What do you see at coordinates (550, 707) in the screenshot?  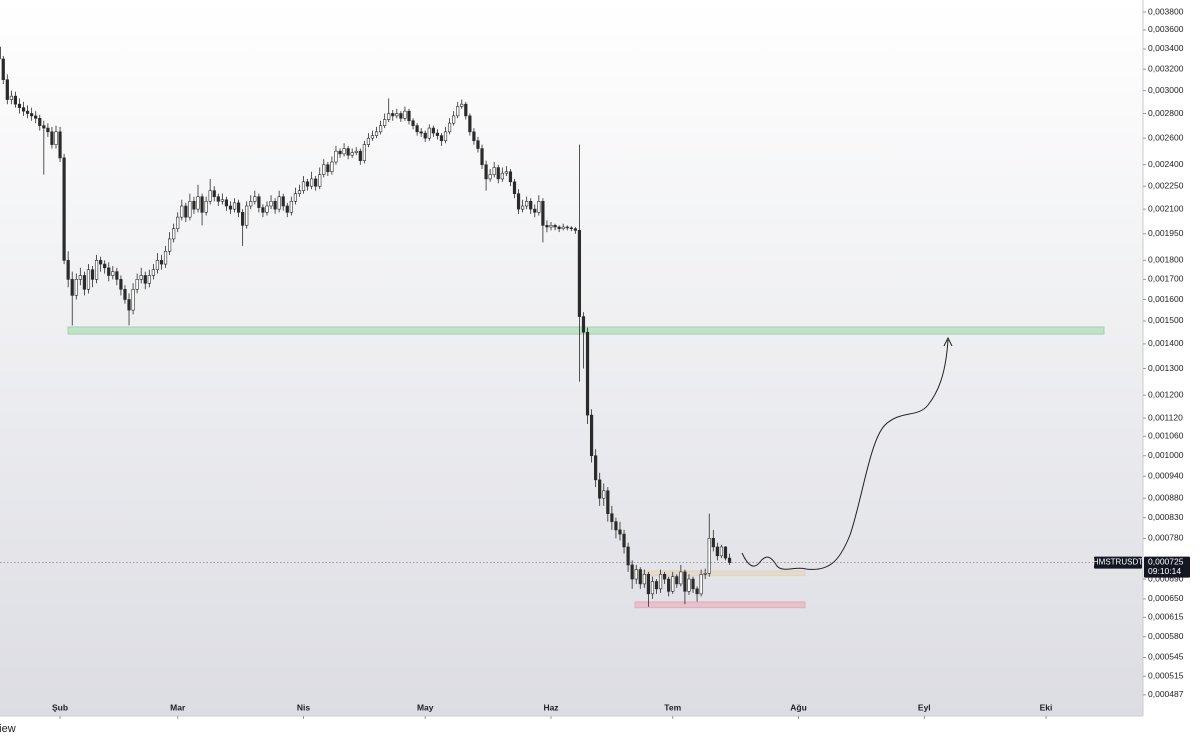 I see `x-tick-label: Haz` at bounding box center [550, 707].